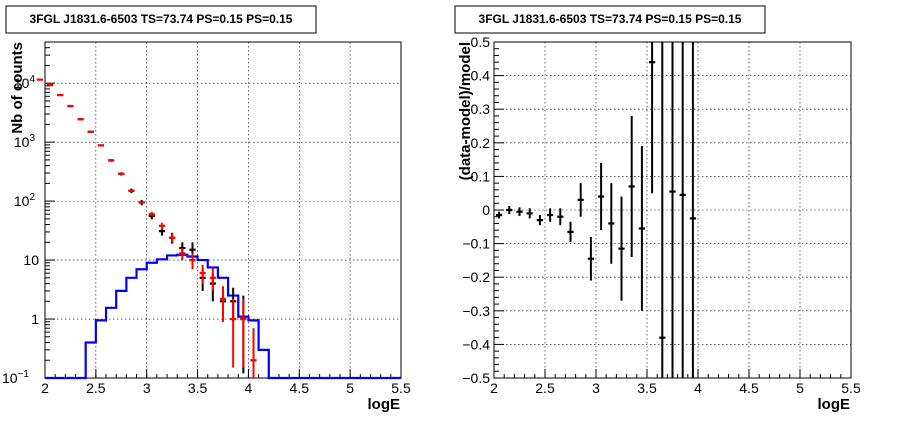 Image resolution: width=898 pixels, height=421 pixels. What do you see at coordinates (198, 388) in the screenshot?
I see `left-x-tick-label: 3.5` at bounding box center [198, 388].